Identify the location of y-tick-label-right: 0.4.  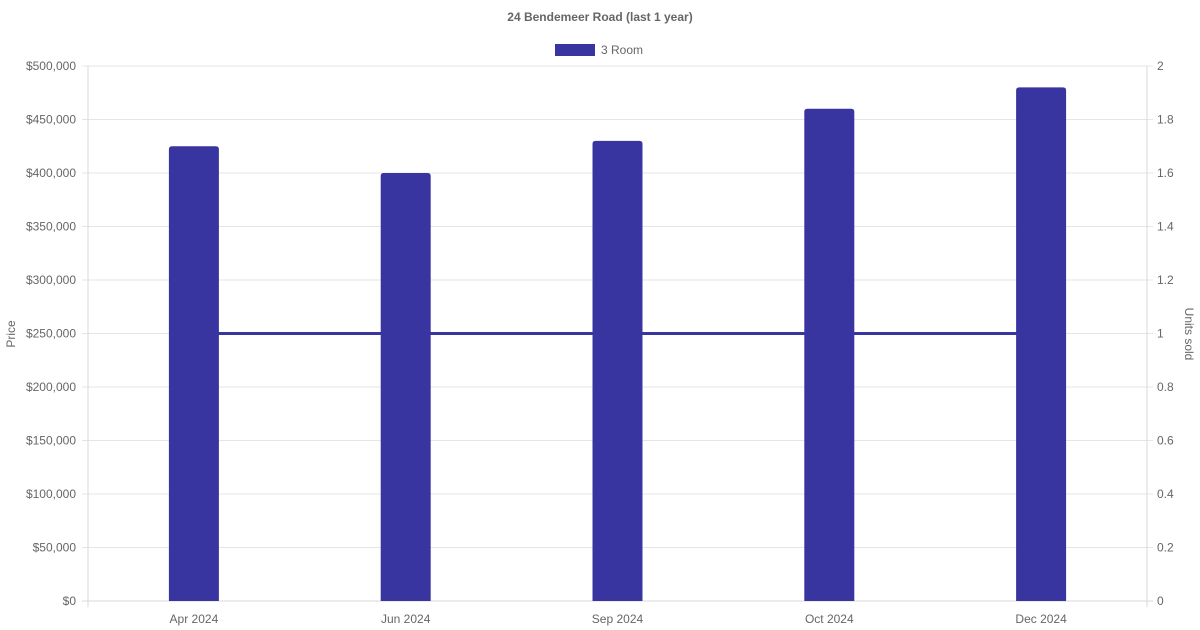
(1165, 494).